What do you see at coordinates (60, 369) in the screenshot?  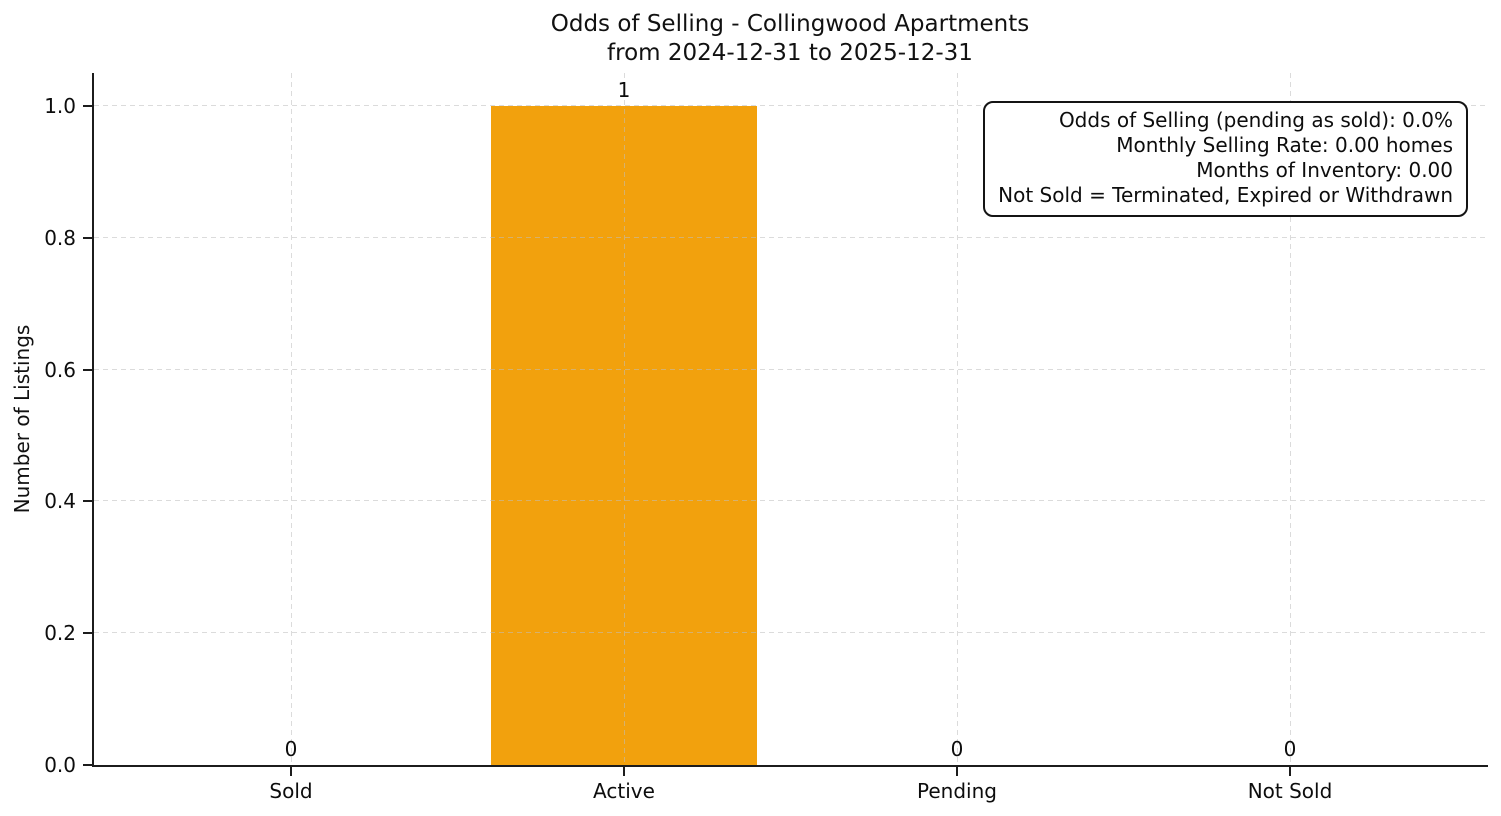 I see `y-tick-label: 0.6` at bounding box center [60, 369].